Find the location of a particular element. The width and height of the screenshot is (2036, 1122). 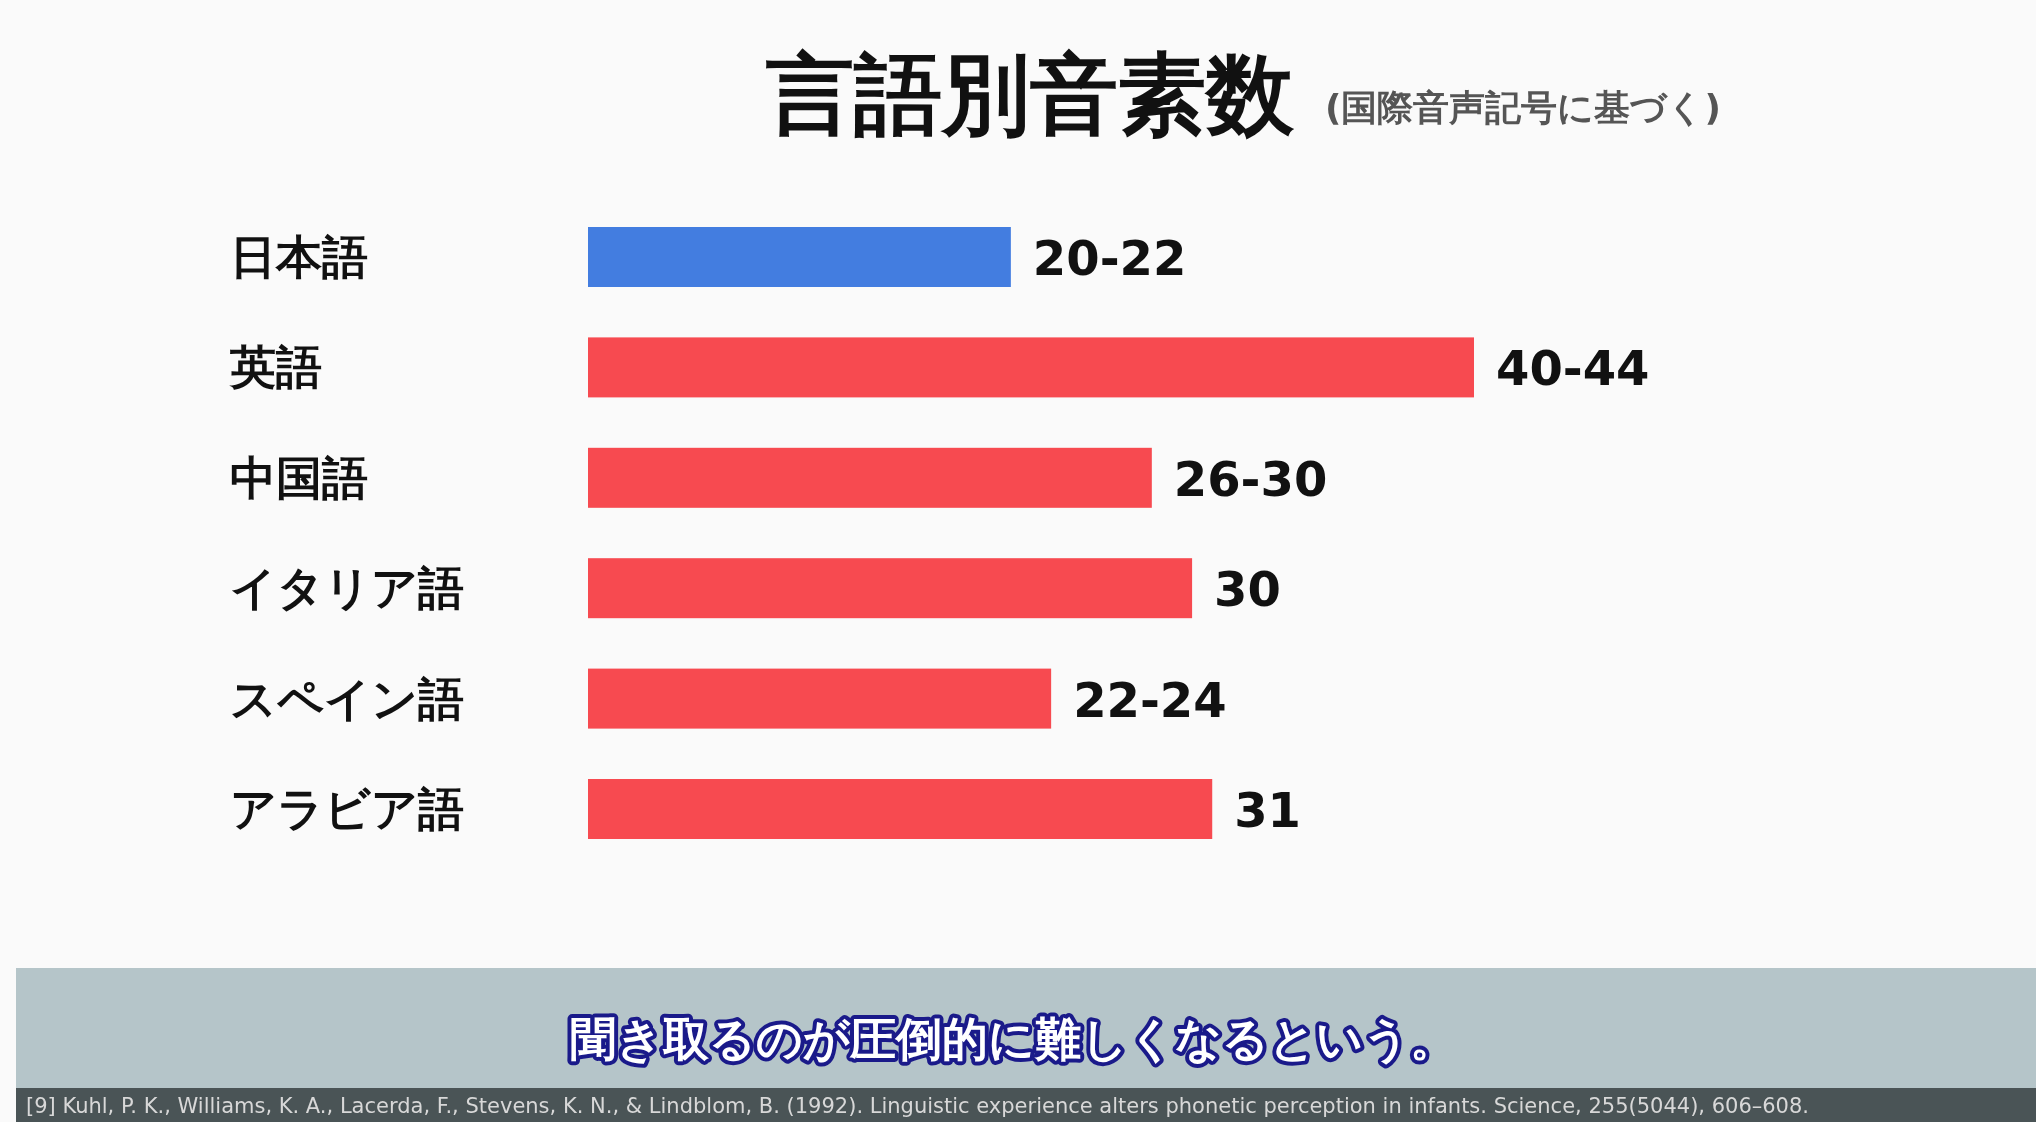

data-label: 22-24 is located at coordinates (1150, 699).